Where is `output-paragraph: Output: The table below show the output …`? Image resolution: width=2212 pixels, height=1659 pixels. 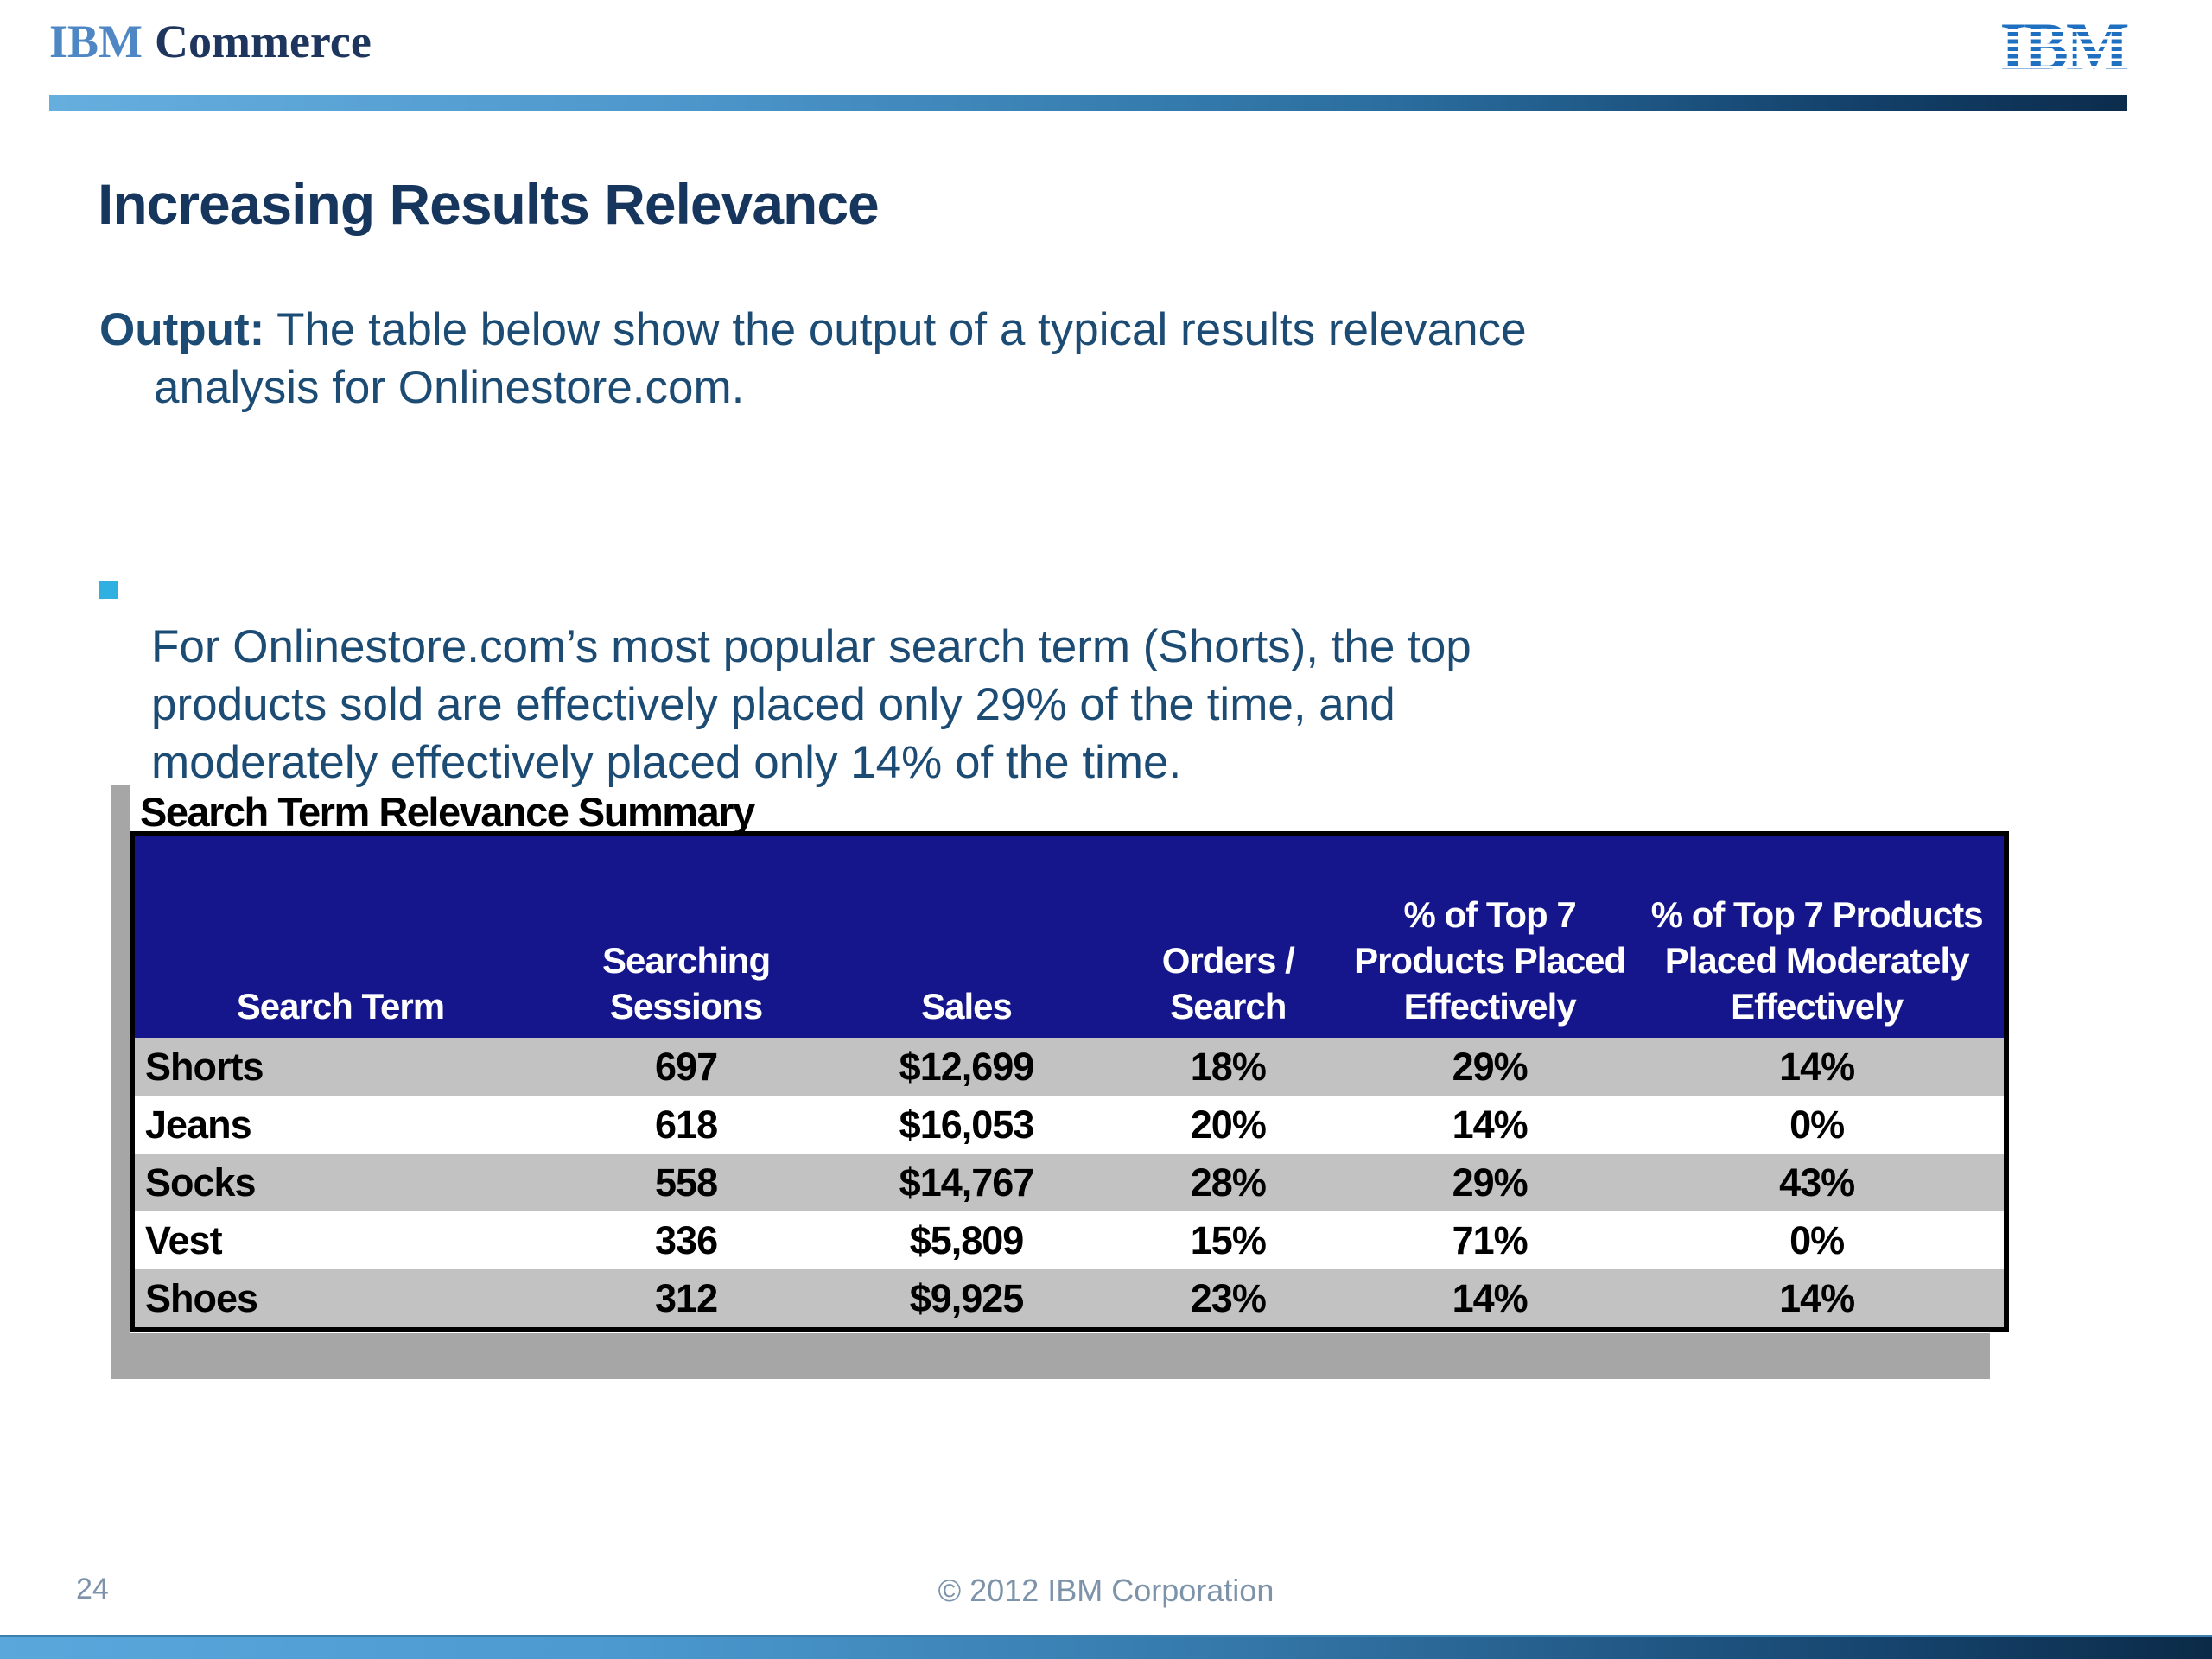 output-paragraph: Output: The table below show the output … is located at coordinates (1059, 358).